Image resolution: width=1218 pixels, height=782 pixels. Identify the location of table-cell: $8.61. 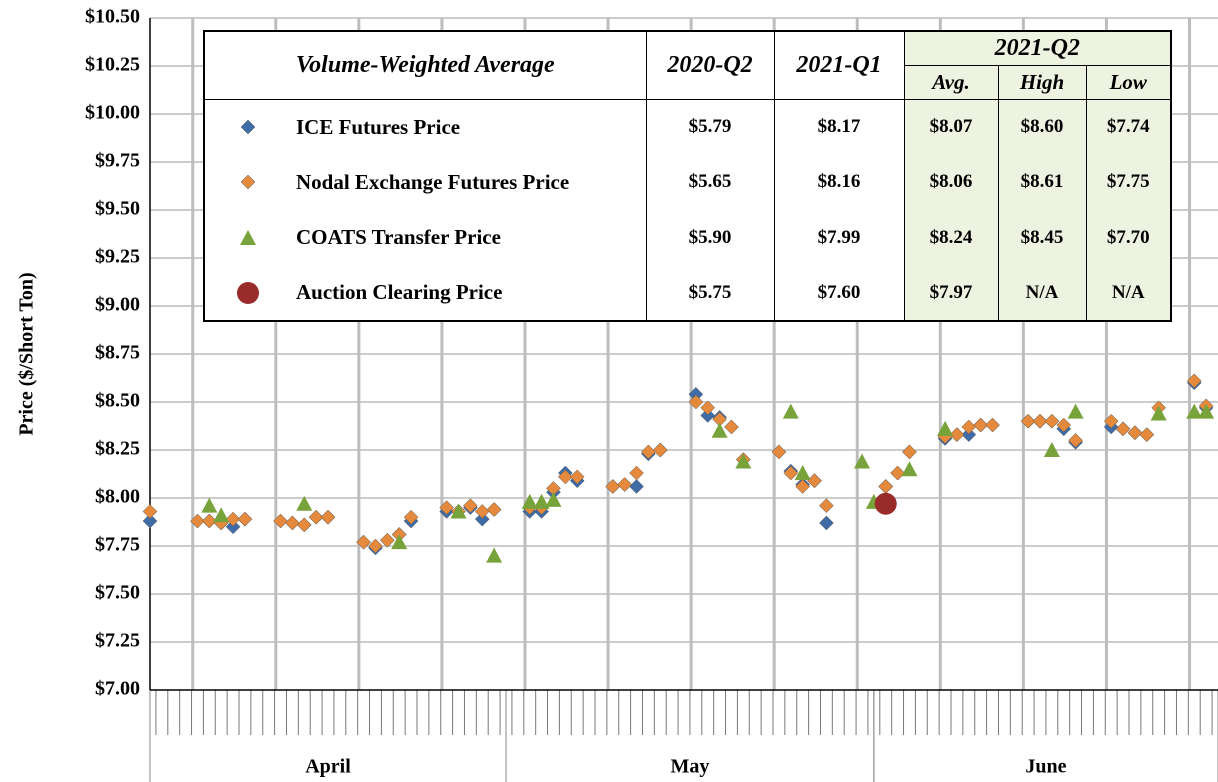
(1042, 182).